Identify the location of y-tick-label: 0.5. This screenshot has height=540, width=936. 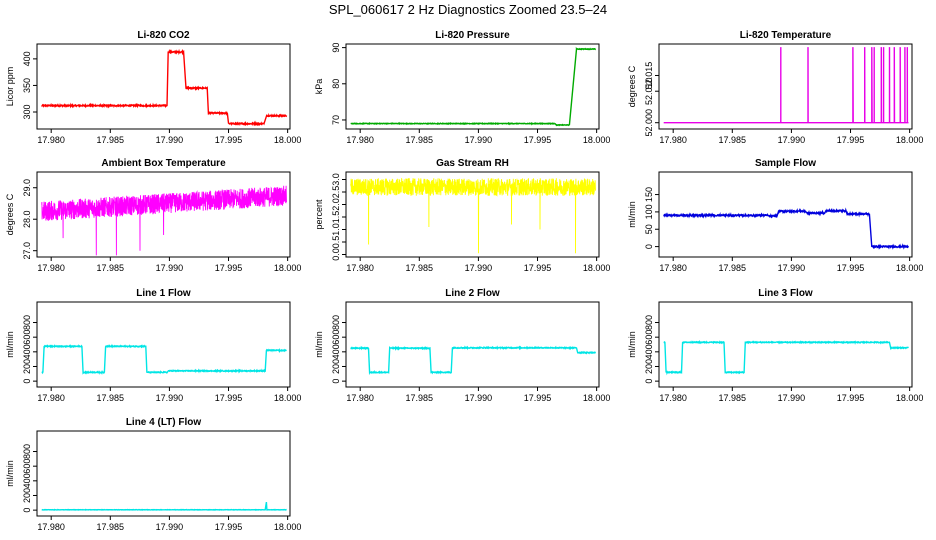
(336, 242).